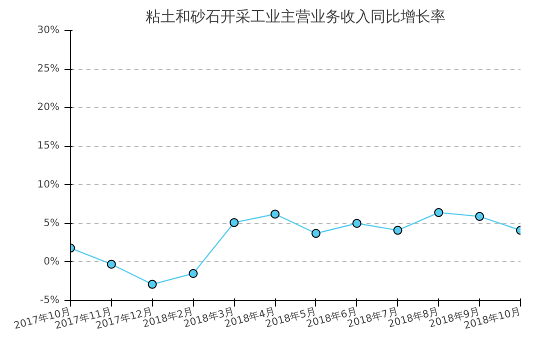 This screenshot has height=350, width=550. I want to click on y-tick-label: 20%, so click(48, 108).